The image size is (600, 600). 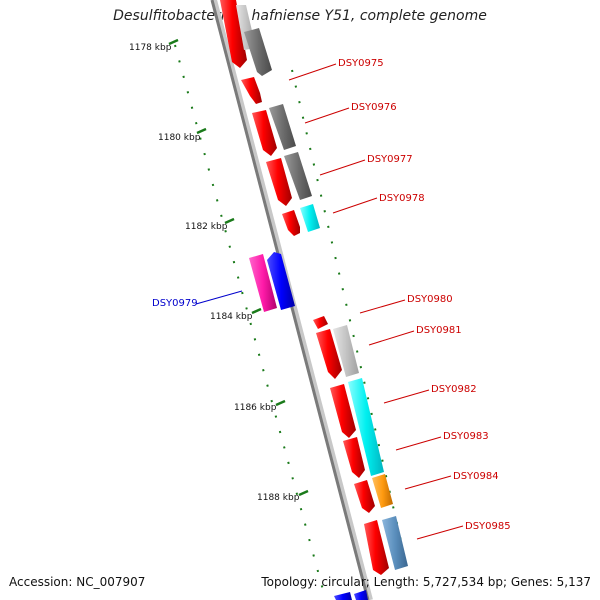 I want to click on scale-label: 1178 kbp, so click(x=150, y=48).